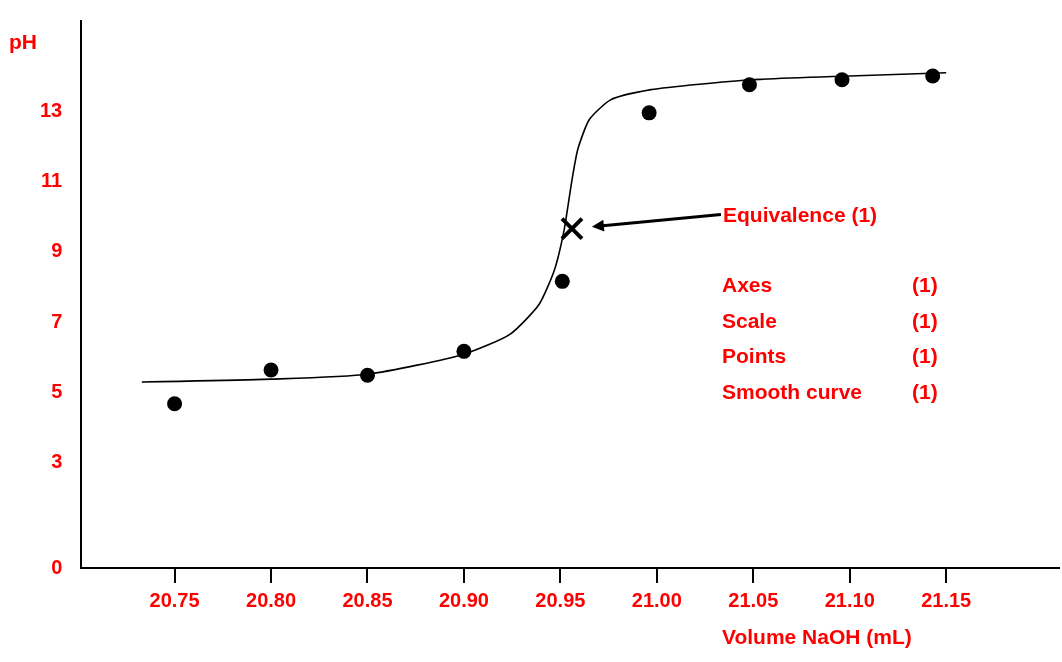 The width and height of the screenshot is (1062, 662). What do you see at coordinates (830, 320) in the screenshot?
I see `text: Scale (1)` at bounding box center [830, 320].